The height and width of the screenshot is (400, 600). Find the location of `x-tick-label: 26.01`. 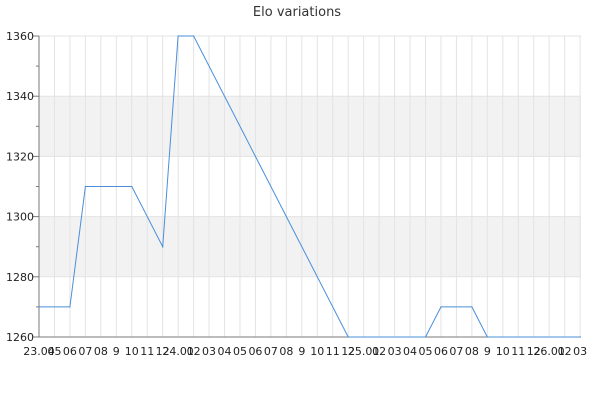

x-tick-label: 26.01 is located at coordinates (549, 351).